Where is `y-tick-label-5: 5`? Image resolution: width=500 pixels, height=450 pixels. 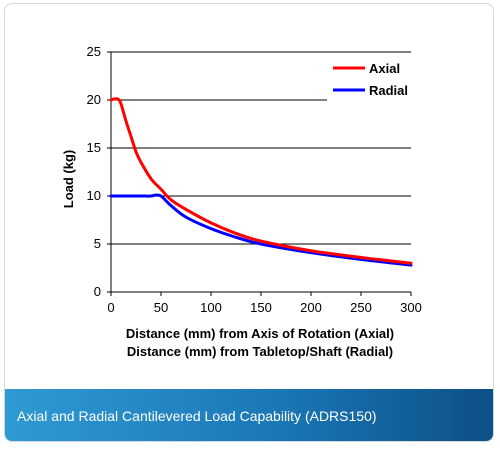 y-tick-label-5: 5 is located at coordinates (97, 243).